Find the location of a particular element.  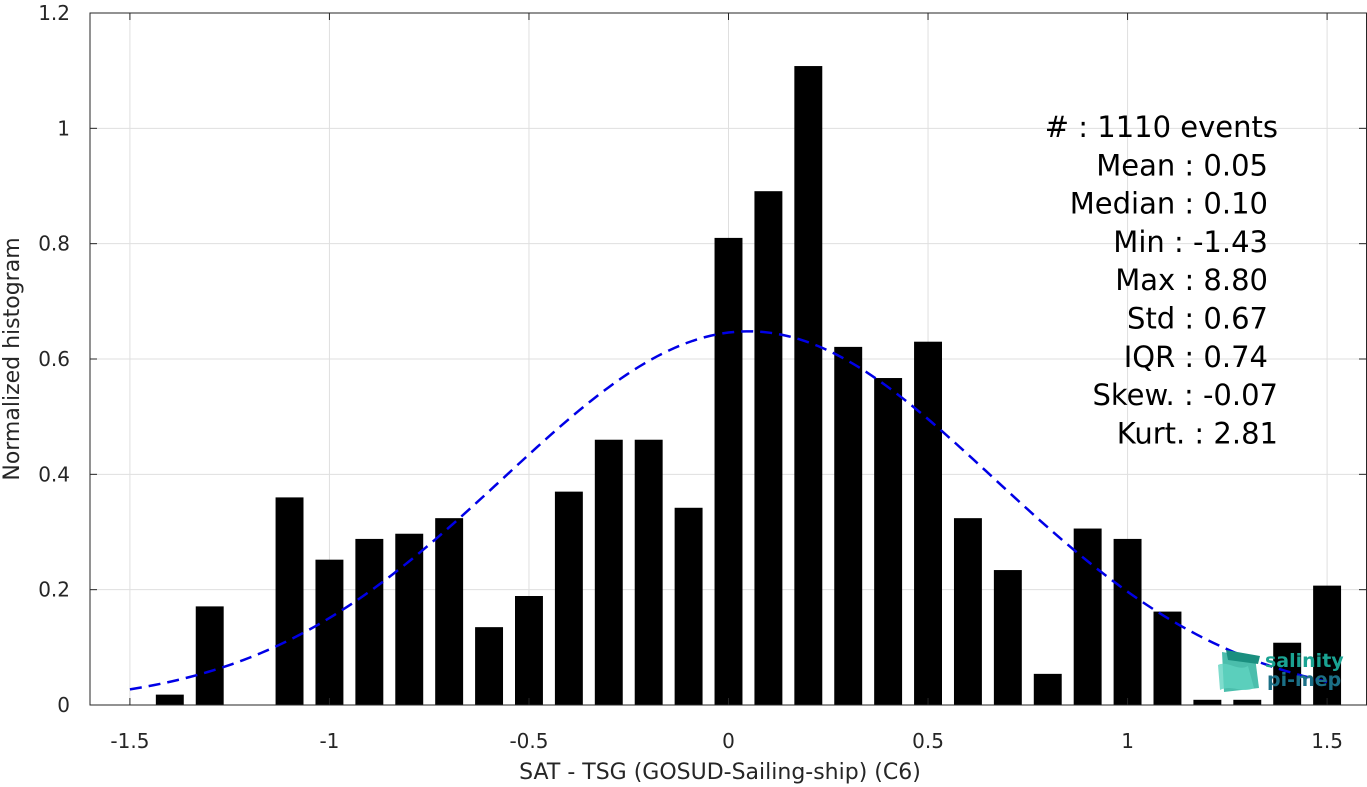

x-tick-label: -1.5 is located at coordinates (129, 741).